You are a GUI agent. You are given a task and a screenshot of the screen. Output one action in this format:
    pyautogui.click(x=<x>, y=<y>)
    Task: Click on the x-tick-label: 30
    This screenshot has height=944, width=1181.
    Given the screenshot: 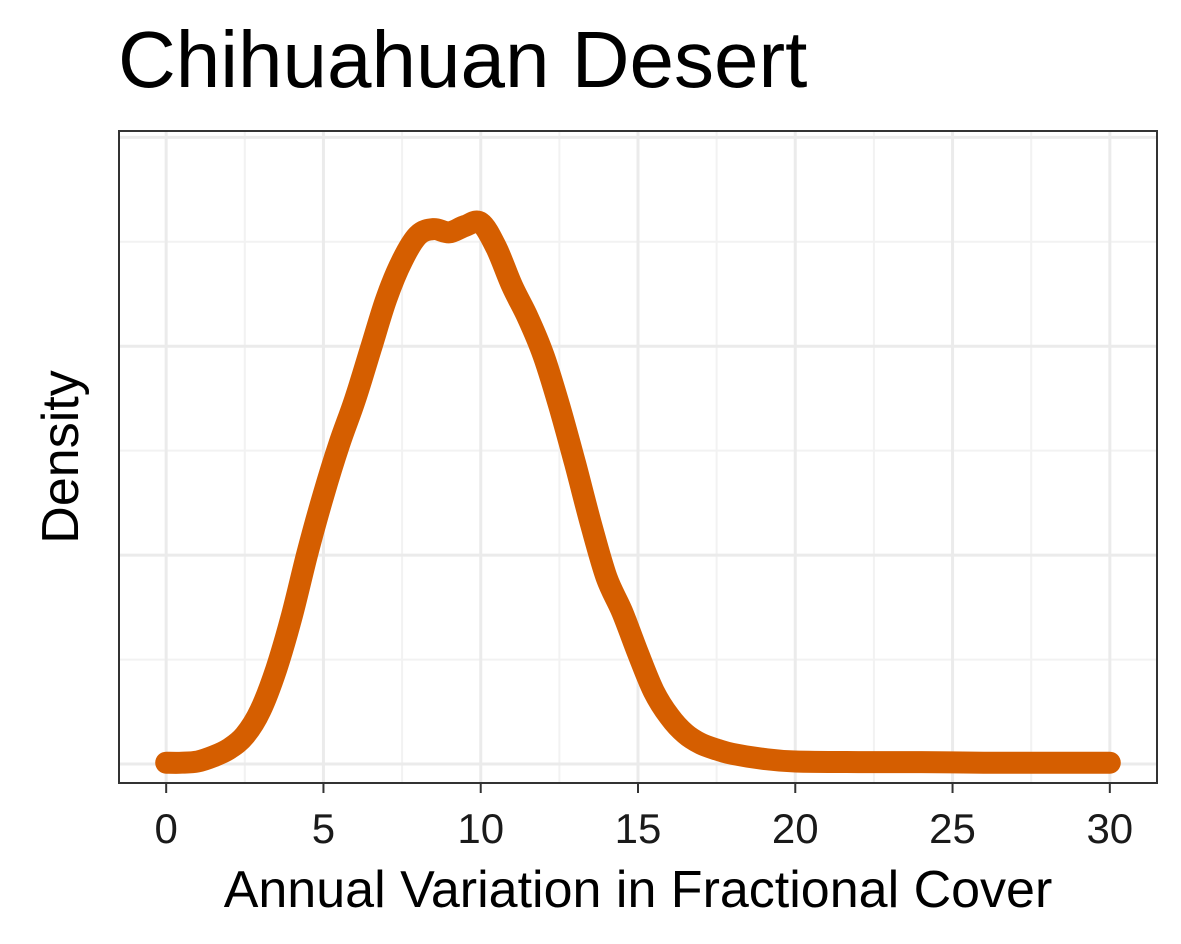 What is the action you would take?
    pyautogui.click(x=1109, y=828)
    